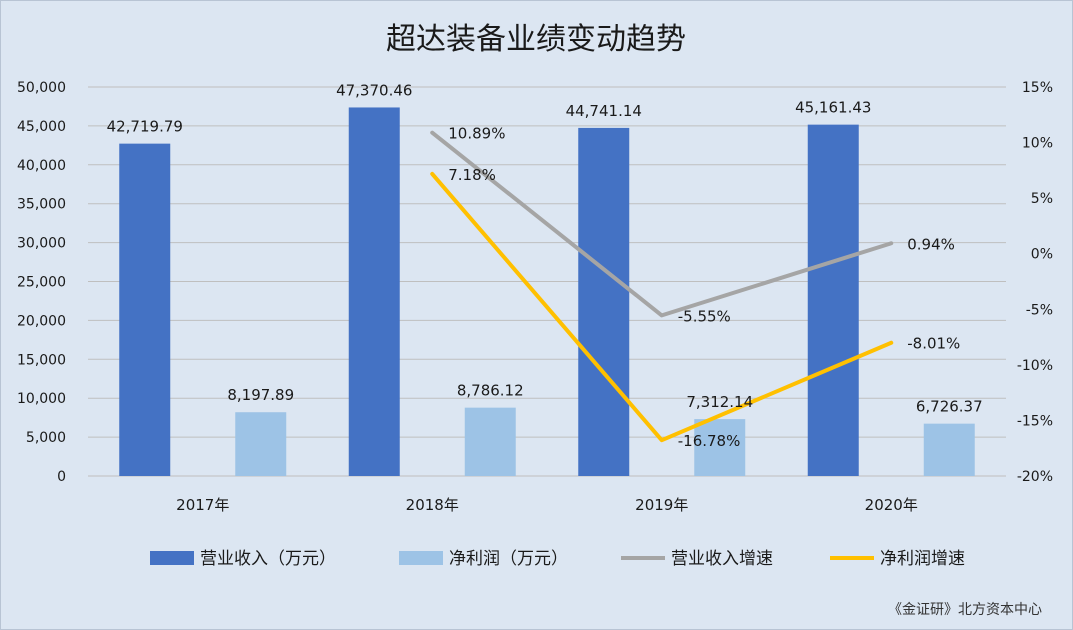 Image resolution: width=1073 pixels, height=630 pixels. I want to click on y-left-tick-label: 20,000, so click(41, 321).